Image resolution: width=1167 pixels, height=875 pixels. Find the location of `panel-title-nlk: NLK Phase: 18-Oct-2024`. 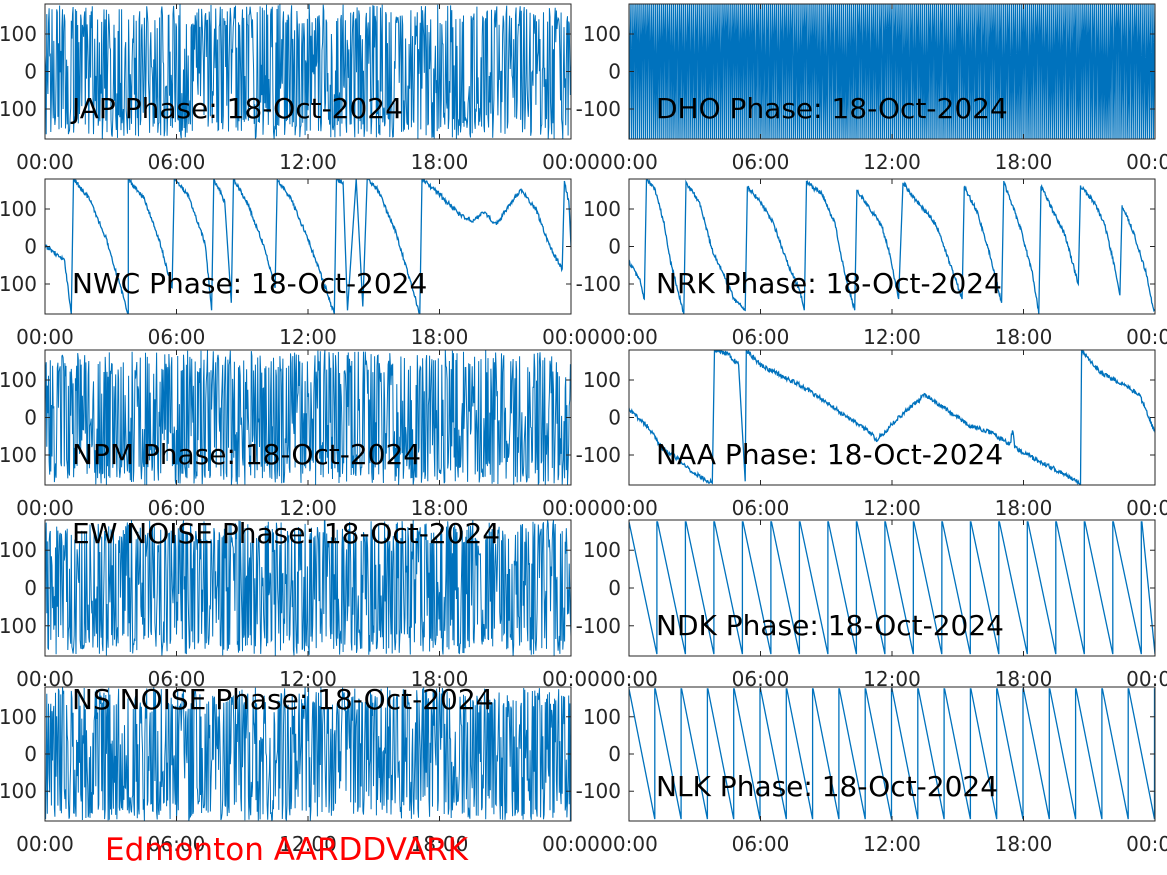

panel-title-nlk: NLK Phase: 18-Oct-2024 is located at coordinates (827, 786).